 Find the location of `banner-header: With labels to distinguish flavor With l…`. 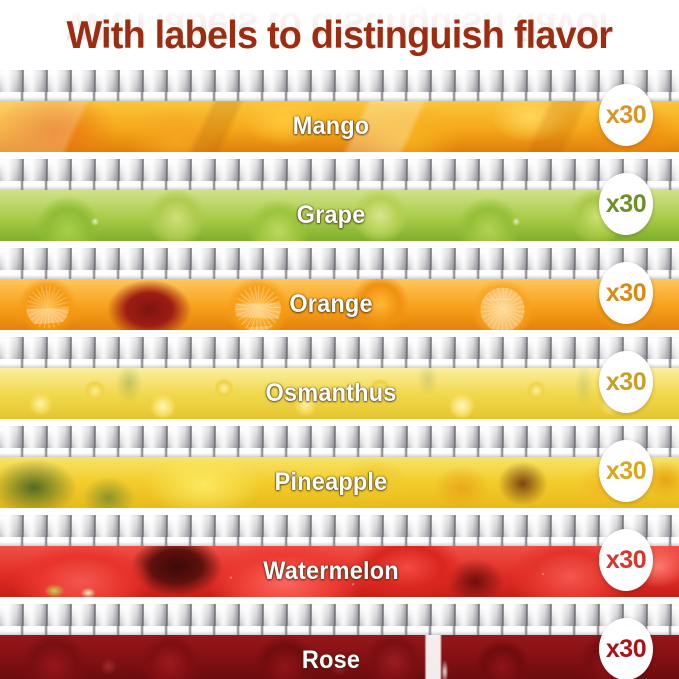

banner-header: With labels to distinguish flavor With l… is located at coordinates (339, 36).